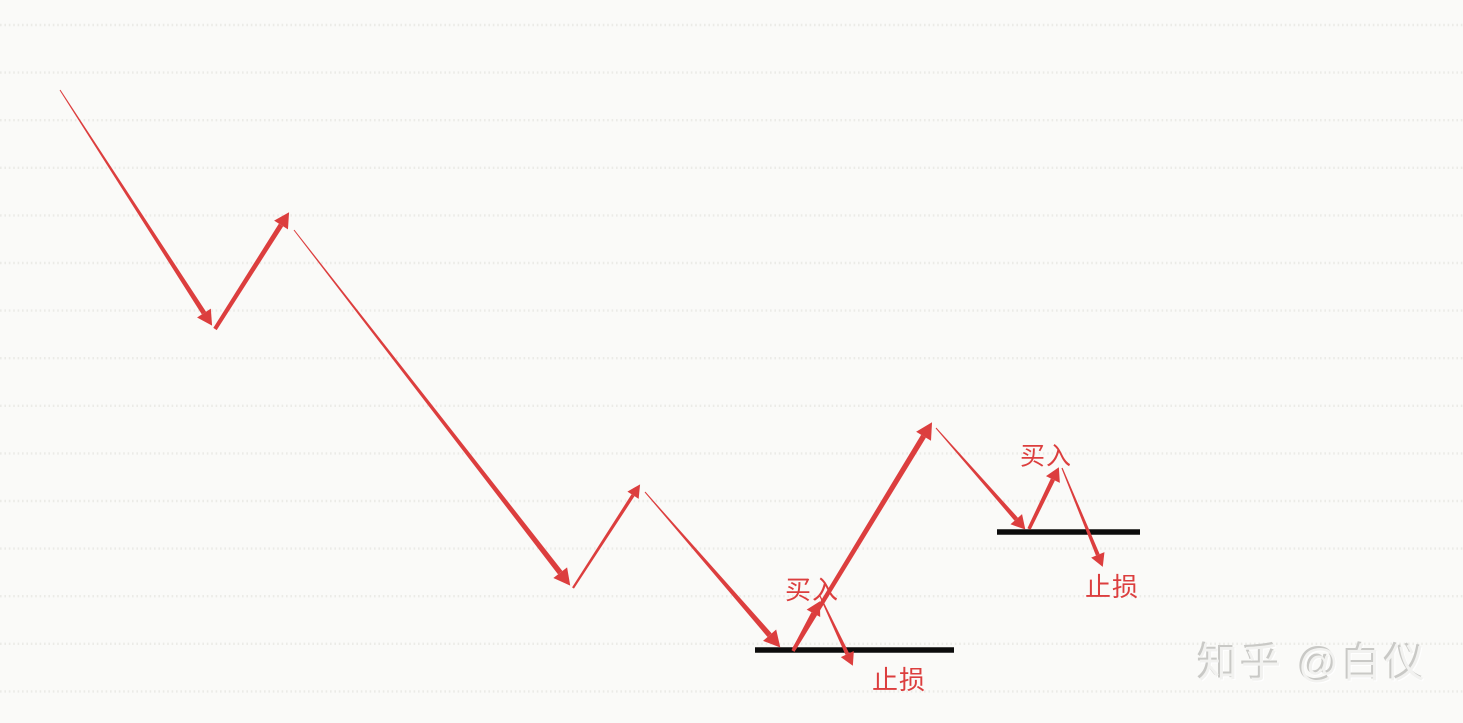 This screenshot has width=1463, height=723. I want to click on downtrend-leg-2-arrow, so click(432, 407).